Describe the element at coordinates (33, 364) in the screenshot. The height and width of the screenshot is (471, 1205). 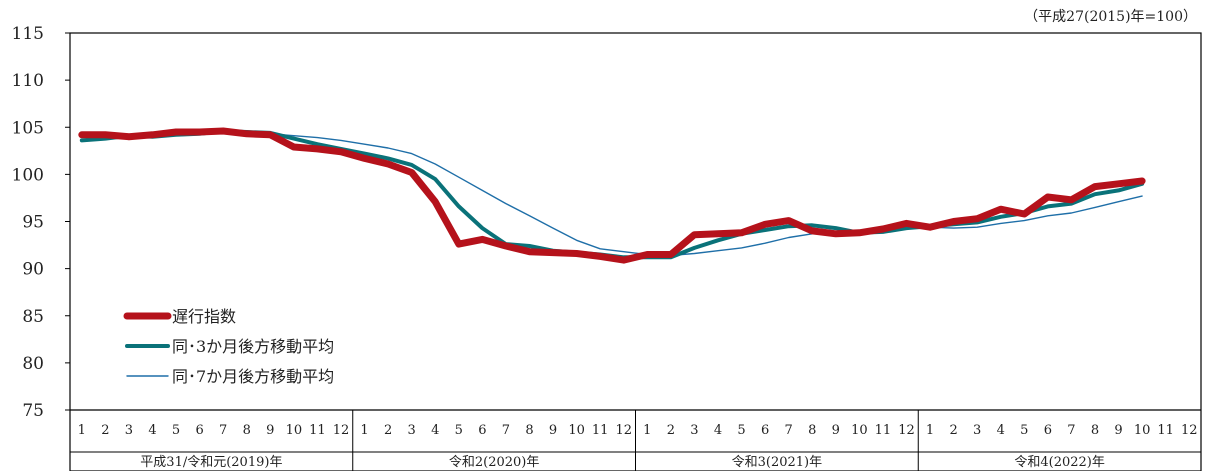
I see `y-tick-label: 80` at that location.